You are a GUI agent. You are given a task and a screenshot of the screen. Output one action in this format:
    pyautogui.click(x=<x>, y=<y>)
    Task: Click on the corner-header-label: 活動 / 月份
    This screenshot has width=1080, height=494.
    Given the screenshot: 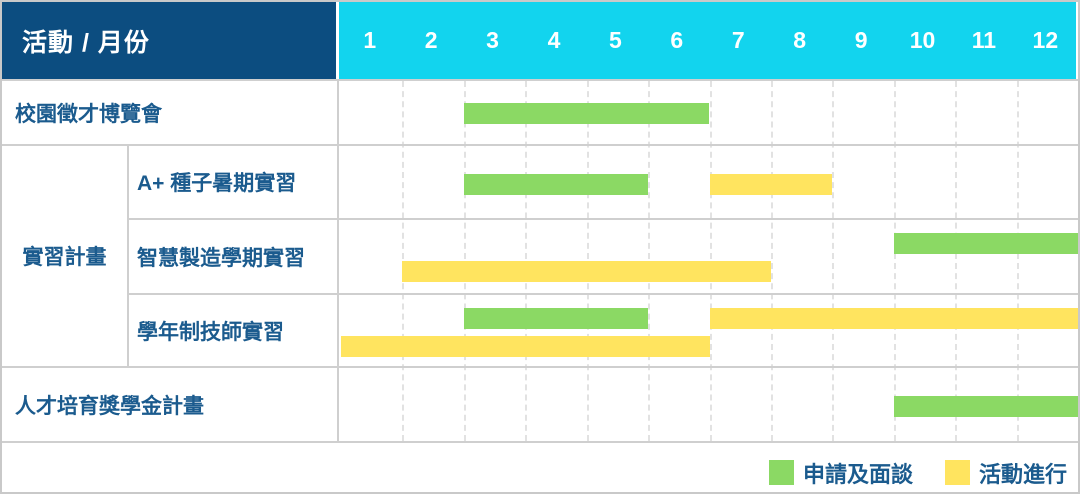 What is the action you would take?
    pyautogui.click(x=86, y=42)
    